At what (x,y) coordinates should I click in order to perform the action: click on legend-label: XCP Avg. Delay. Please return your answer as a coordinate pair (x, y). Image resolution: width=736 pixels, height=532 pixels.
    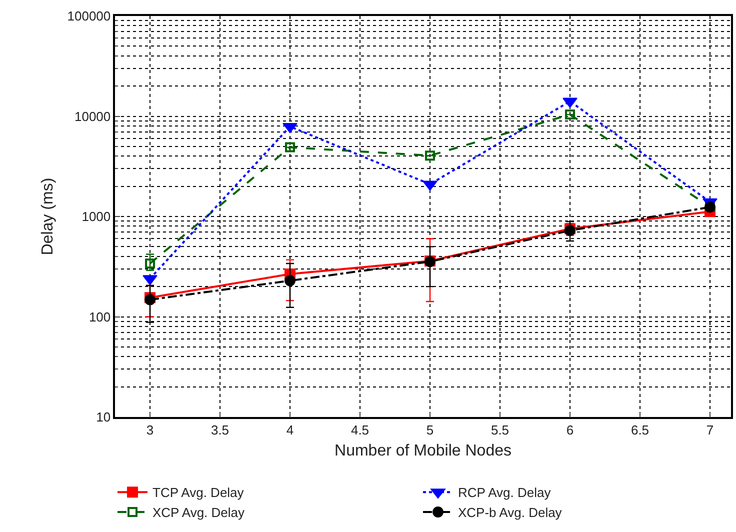
    Looking at the image, I should click on (199, 512).